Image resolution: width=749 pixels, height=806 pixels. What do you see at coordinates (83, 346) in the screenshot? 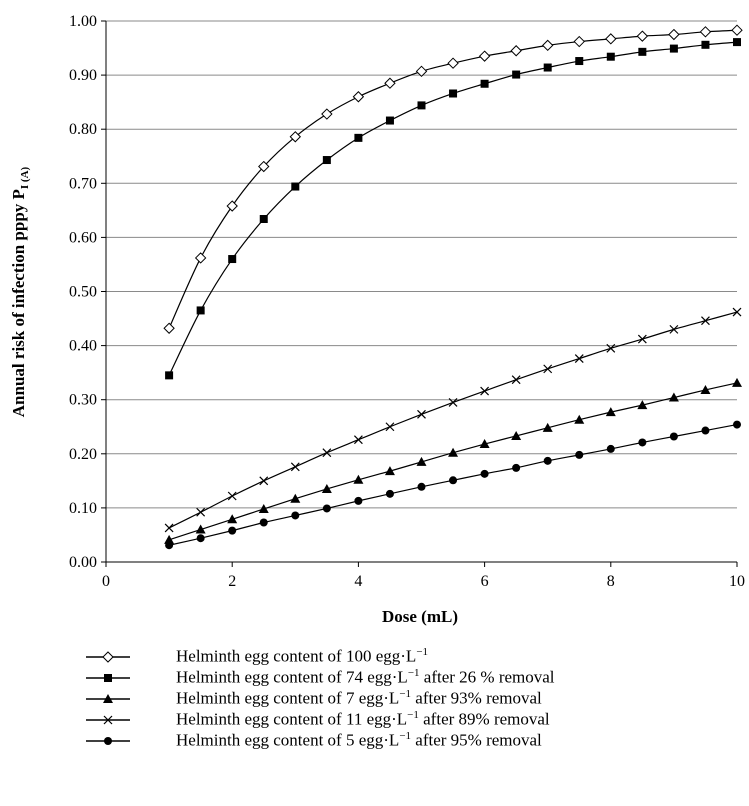
I see `y-tick-label: 0.40` at bounding box center [83, 346].